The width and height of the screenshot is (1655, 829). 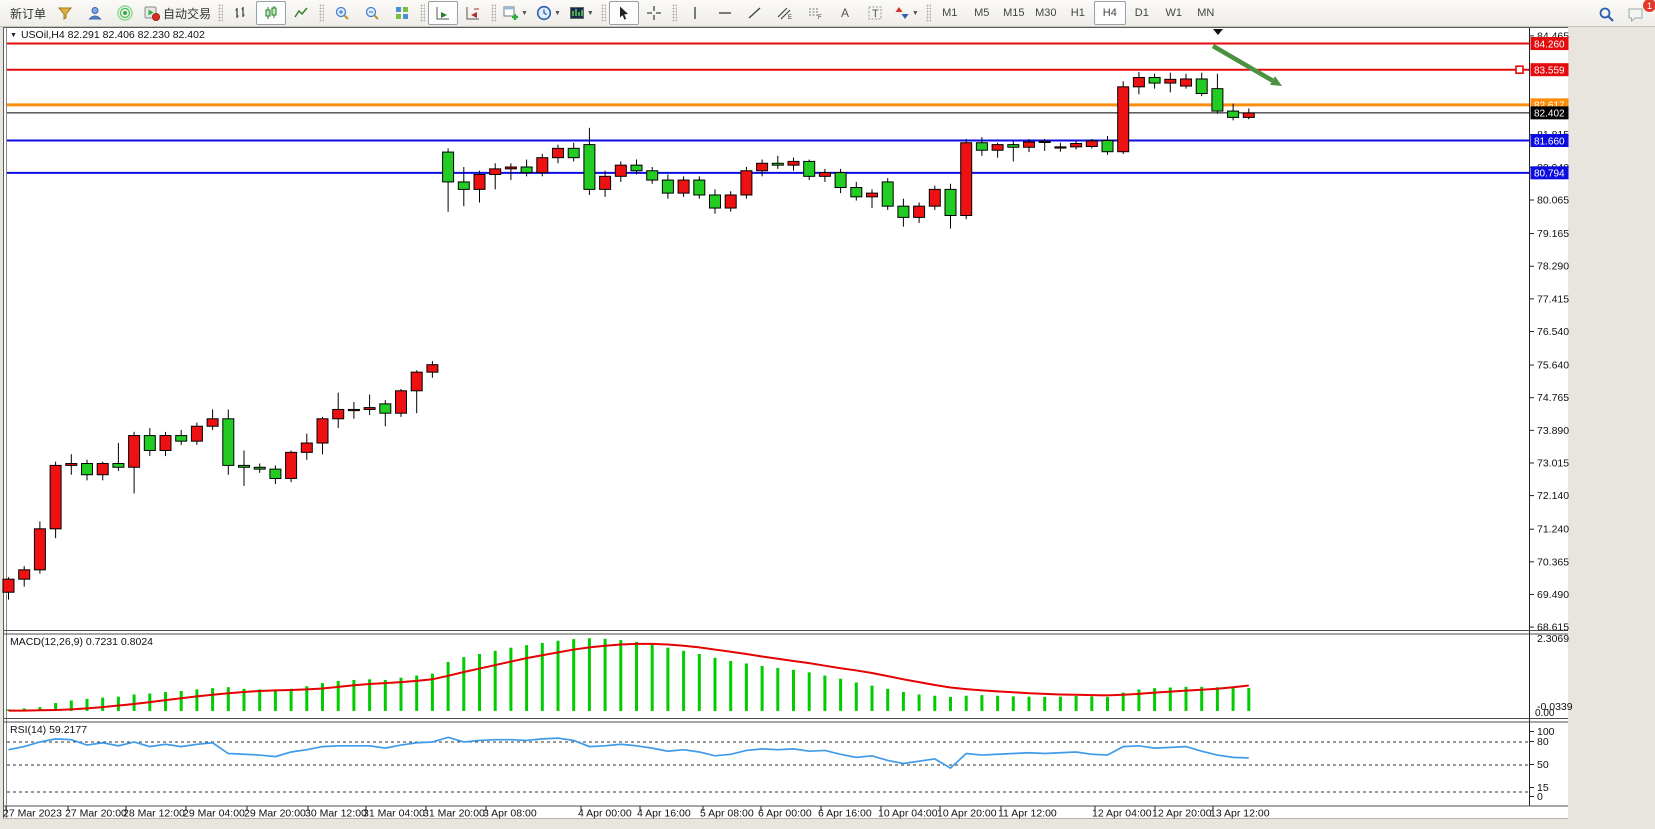 I want to click on timeframe-button-mn: MN, so click(x=1206, y=13).